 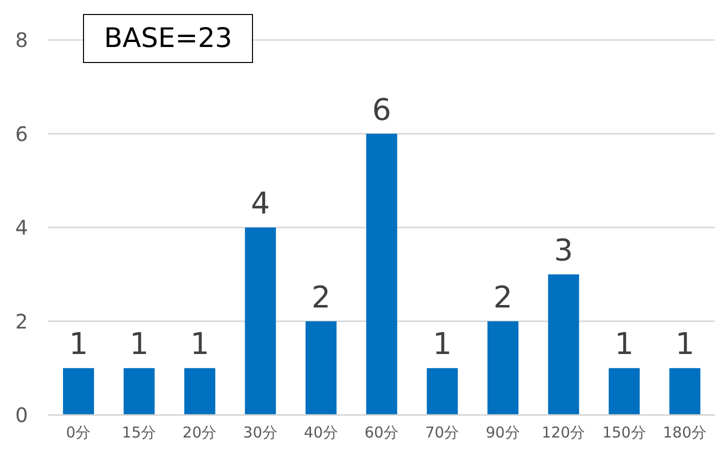 I want to click on x-tick-label: 30分, so click(x=260, y=433).